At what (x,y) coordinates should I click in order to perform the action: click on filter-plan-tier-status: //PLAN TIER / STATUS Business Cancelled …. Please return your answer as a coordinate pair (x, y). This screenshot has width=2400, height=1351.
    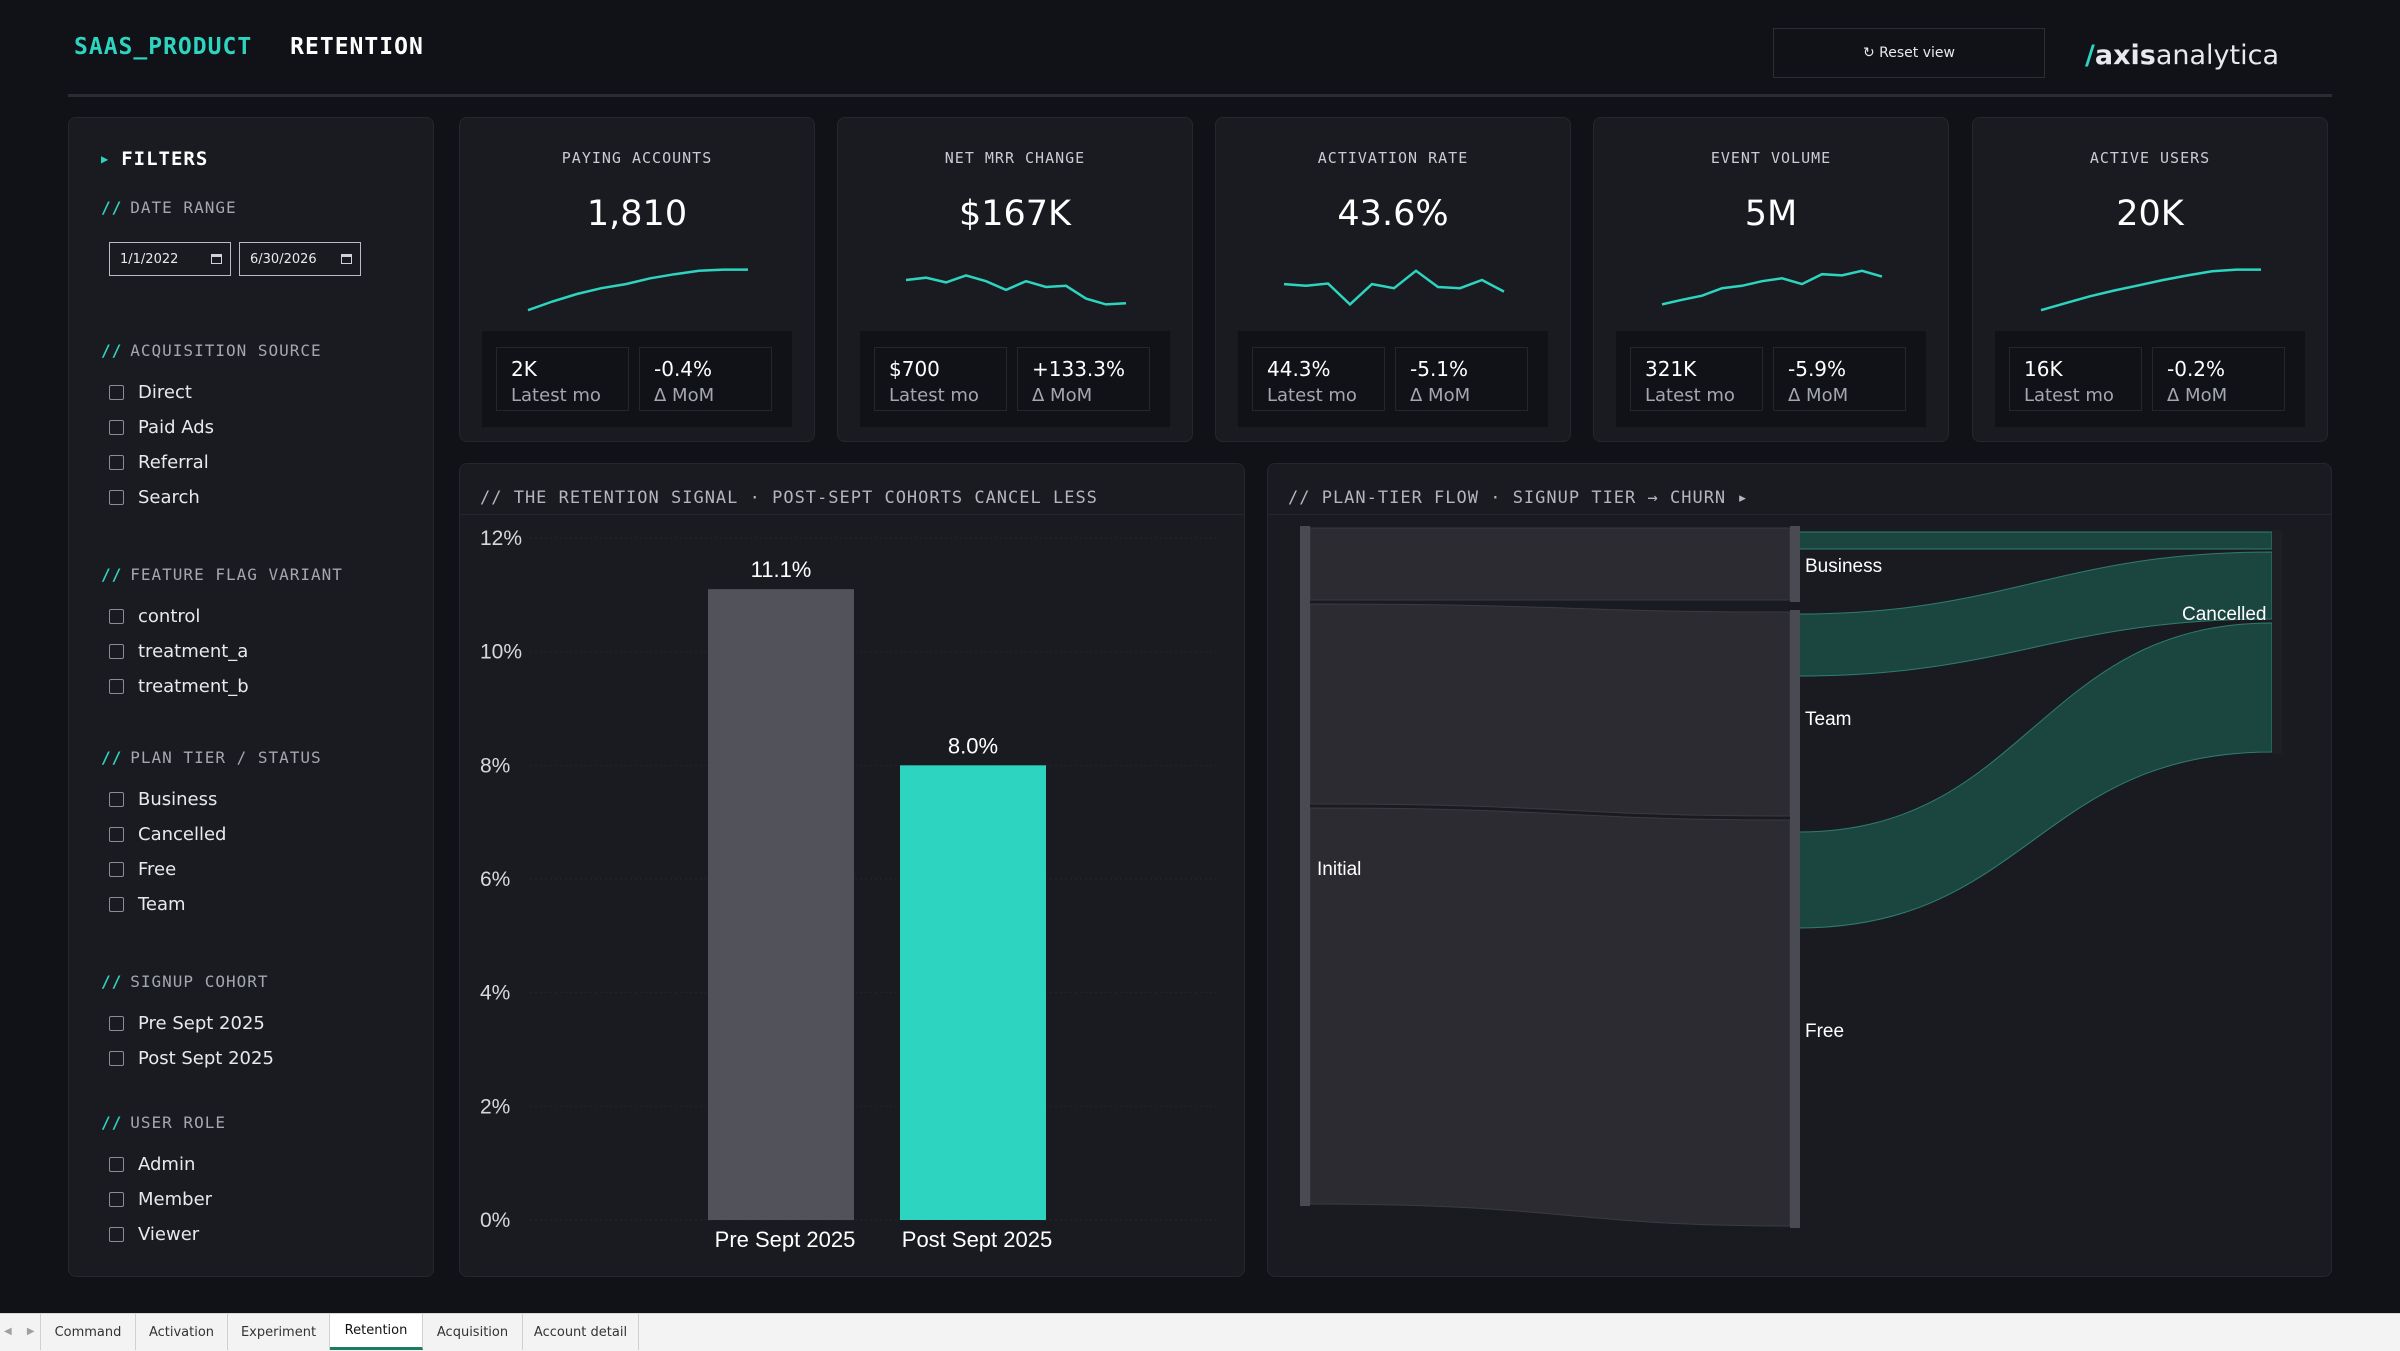
    Looking at the image, I should click on (261, 835).